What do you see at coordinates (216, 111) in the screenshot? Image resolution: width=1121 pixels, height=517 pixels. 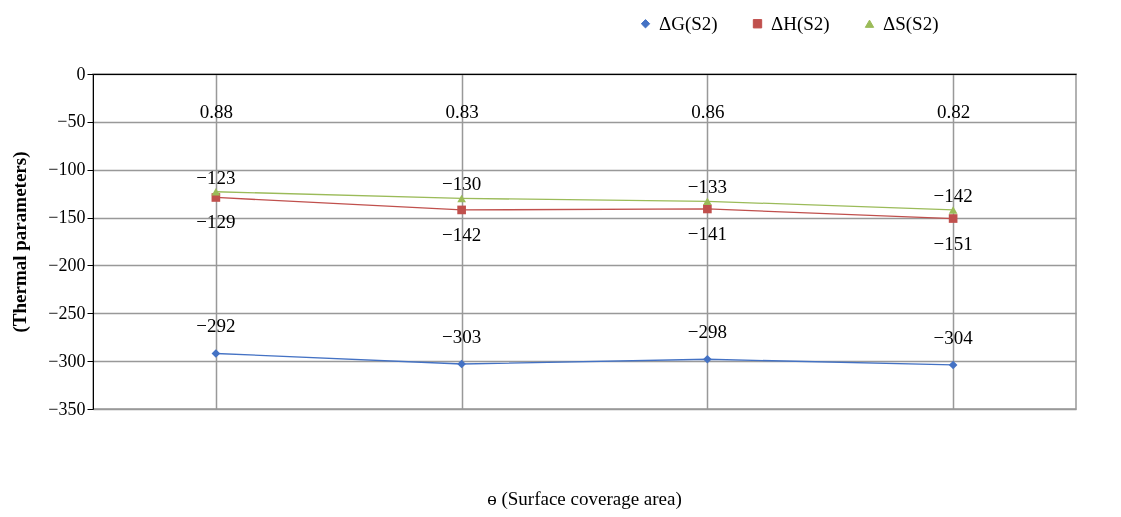 I see `x-tick-label: 0.88` at bounding box center [216, 111].